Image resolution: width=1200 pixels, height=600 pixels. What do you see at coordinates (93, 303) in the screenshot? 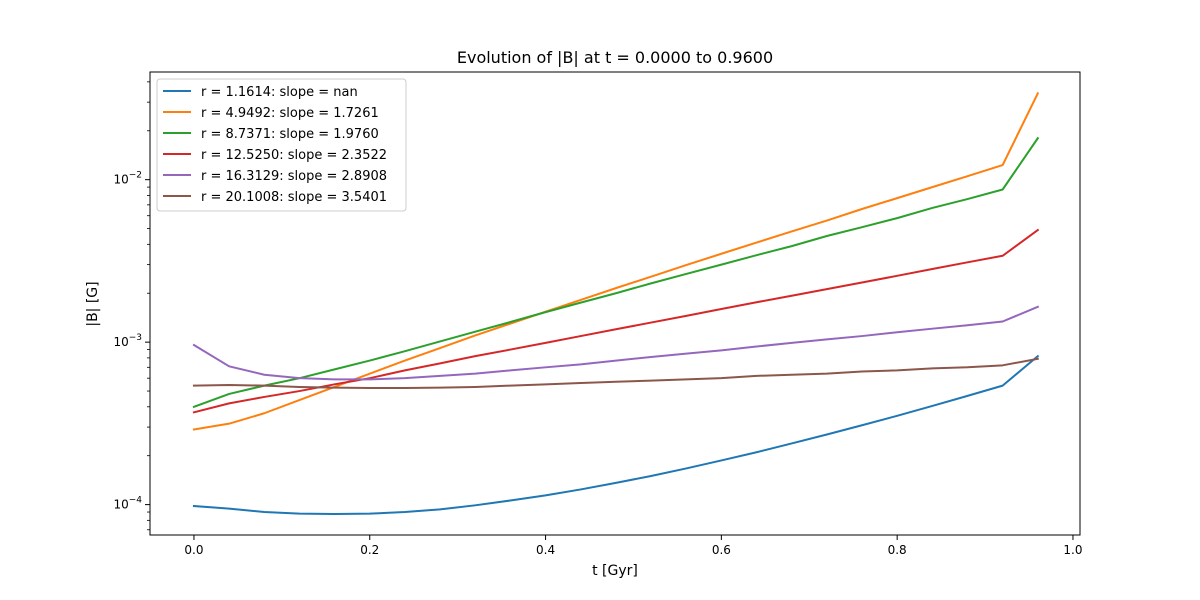
I see `y-axis-label: |B| [G]` at bounding box center [93, 303].